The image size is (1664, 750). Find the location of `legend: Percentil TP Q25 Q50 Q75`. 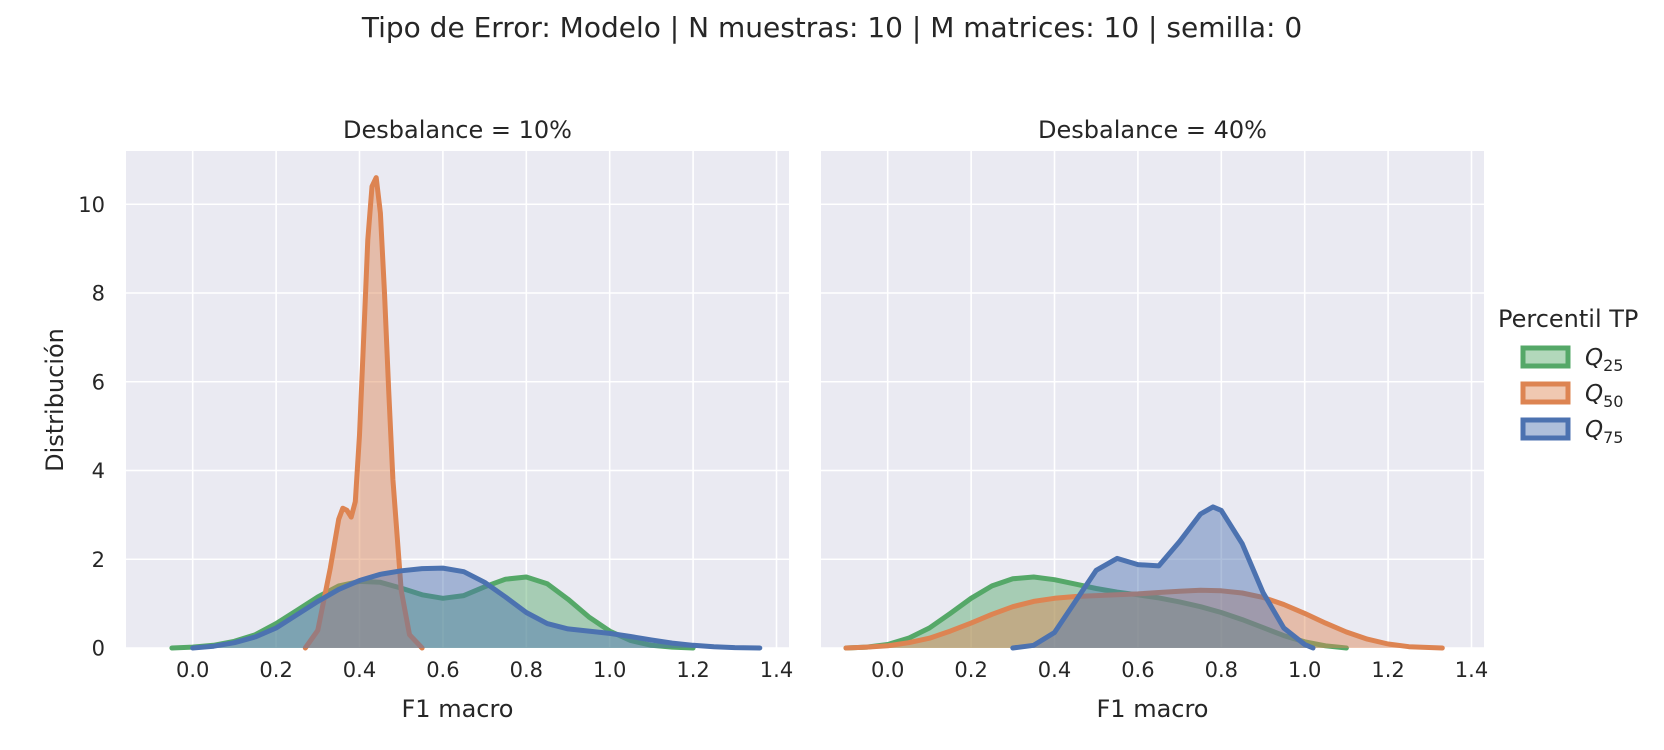

legend: Percentil TP Q25 Q50 Q75 is located at coordinates (1568, 376).